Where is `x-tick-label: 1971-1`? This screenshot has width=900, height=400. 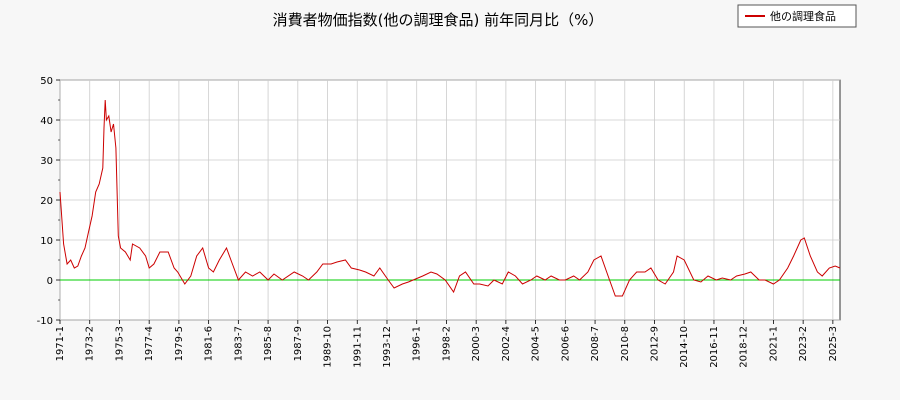
x-tick-label: 1971-1 is located at coordinates (60, 343).